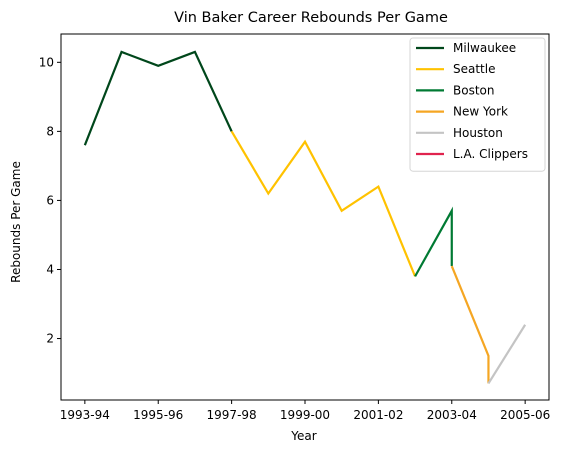 This screenshot has height=453, width=569. I want to click on x-tick-label: 1997-98, so click(232, 415).